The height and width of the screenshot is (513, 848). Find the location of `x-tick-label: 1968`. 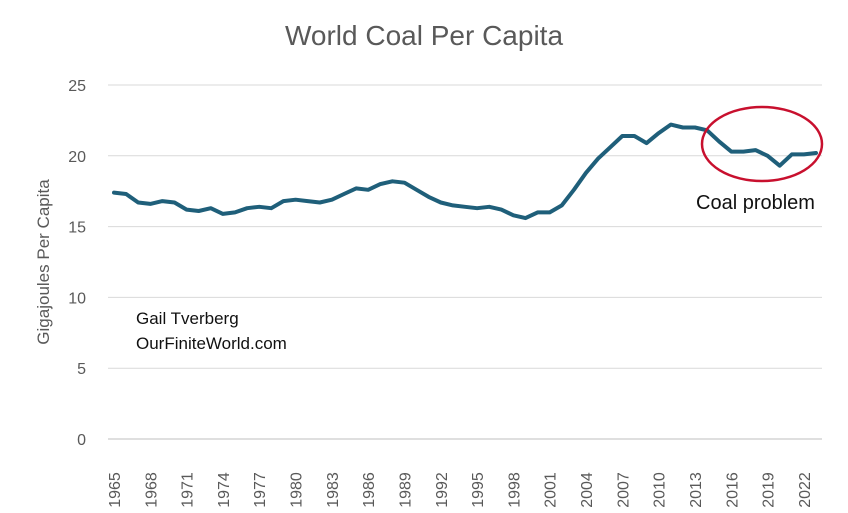

x-tick-label: 1968 is located at coordinates (151, 490).